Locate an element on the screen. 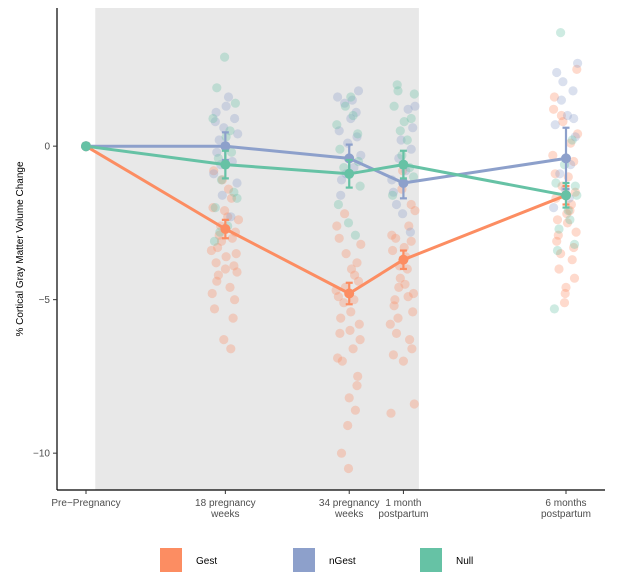 Image resolution: width=628 pixels, height=584 pixels. legend-key-null is located at coordinates (431, 560).